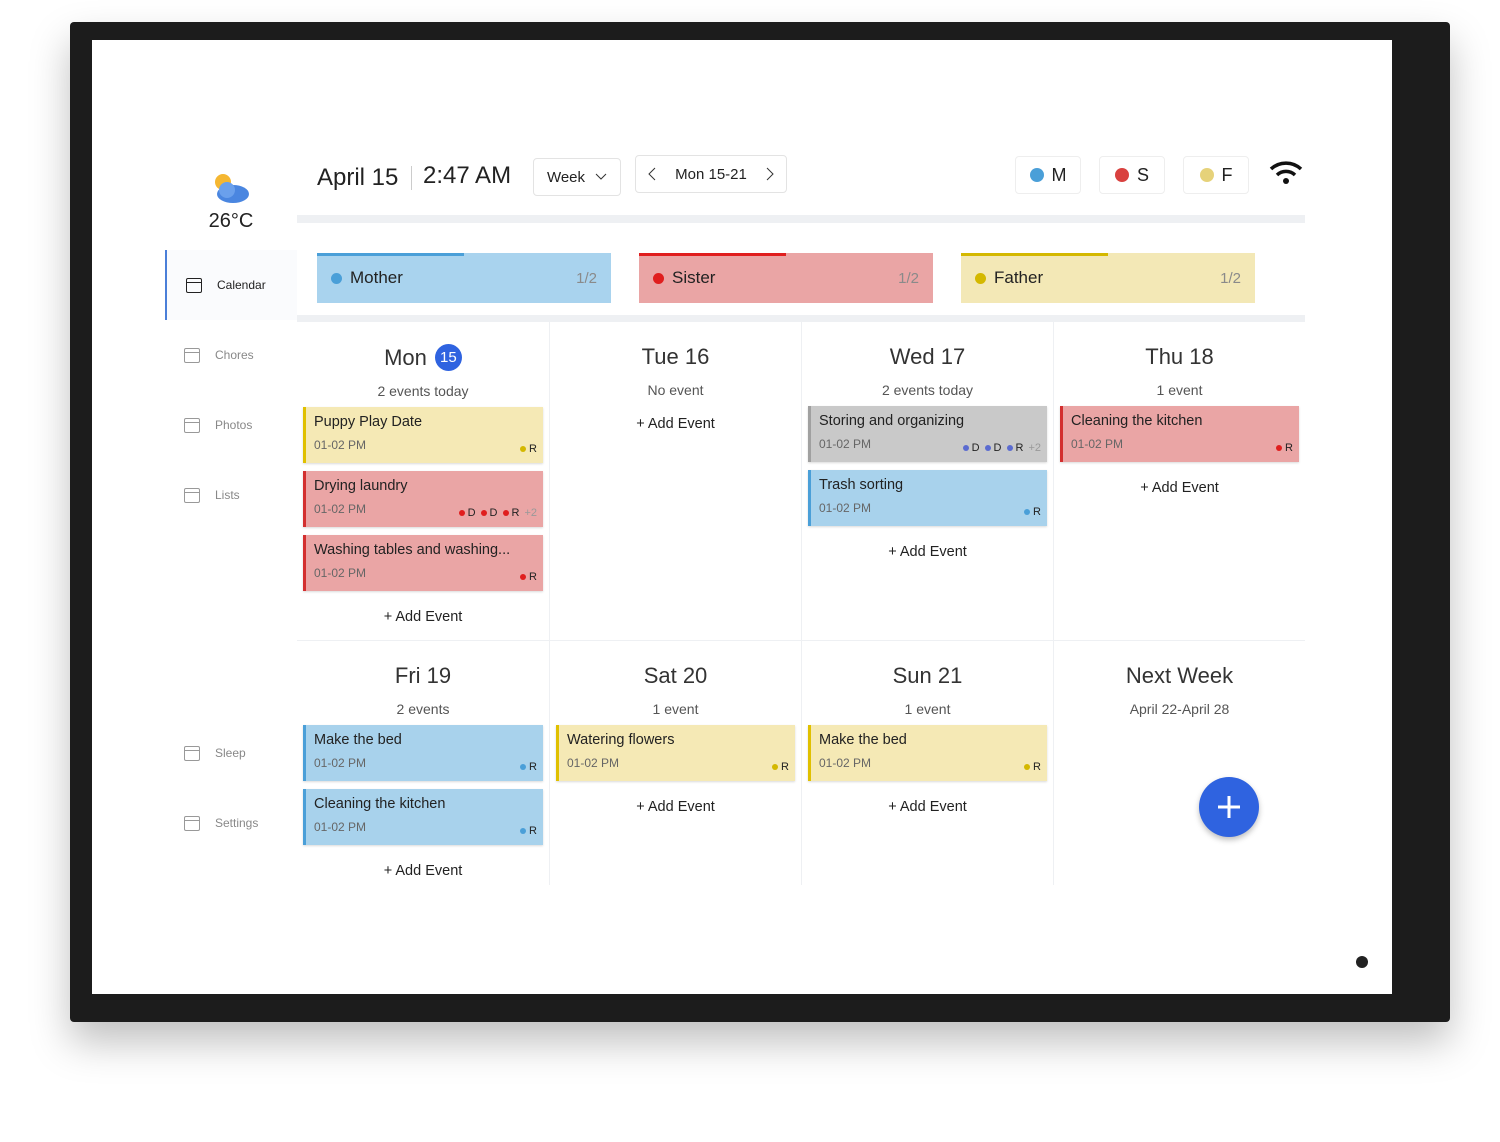 The width and height of the screenshot is (1500, 1142). I want to click on nav-label: Settings, so click(237, 823).